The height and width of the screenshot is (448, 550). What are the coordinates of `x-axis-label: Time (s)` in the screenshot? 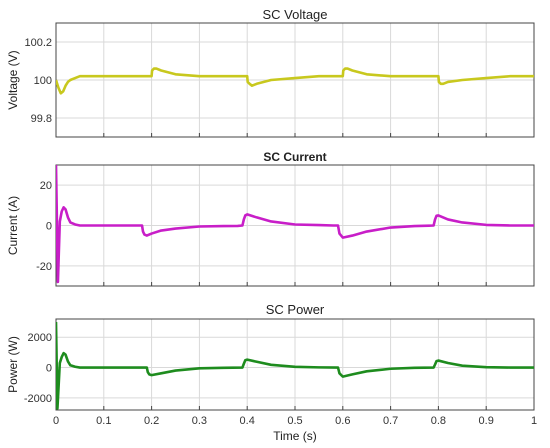 It's located at (295, 436).